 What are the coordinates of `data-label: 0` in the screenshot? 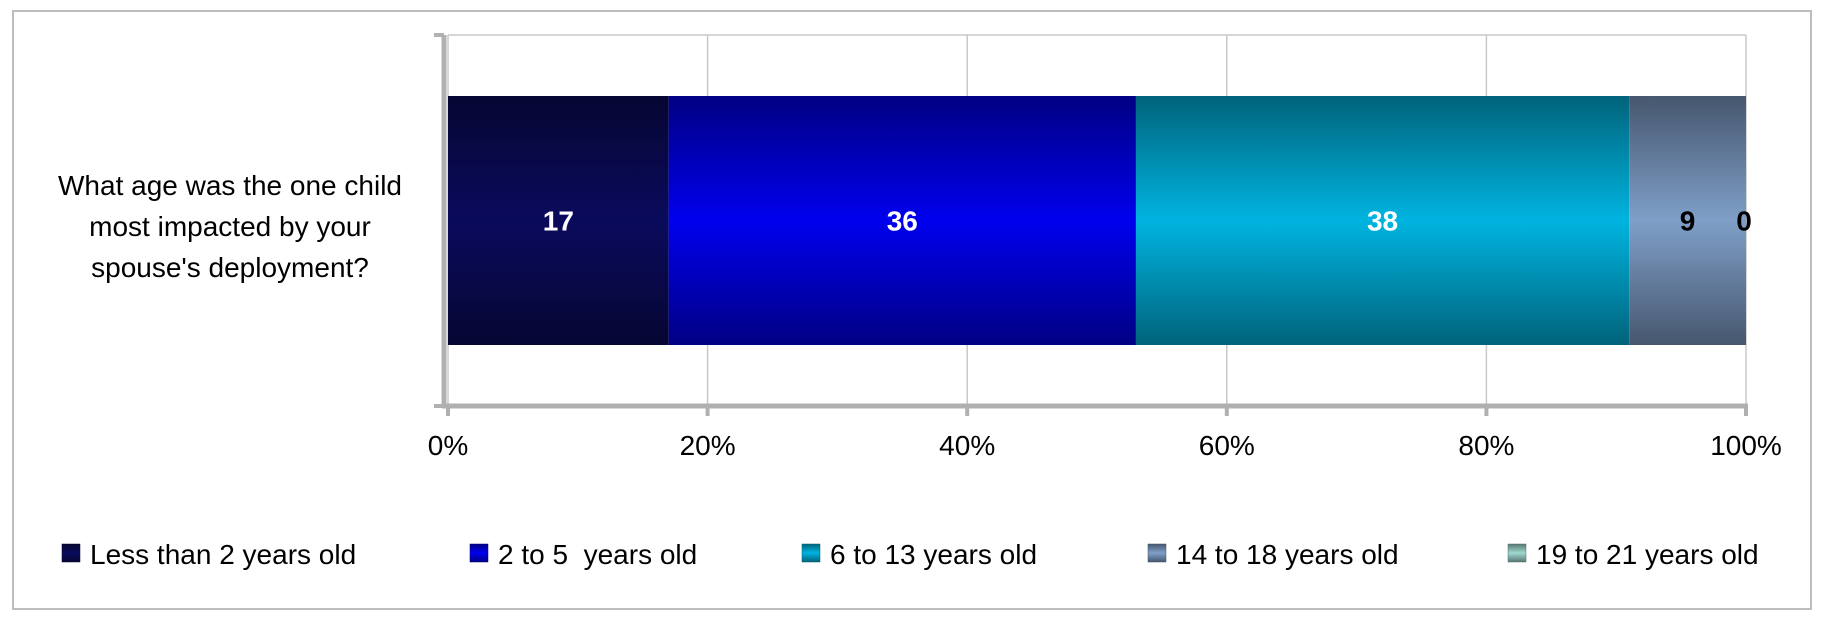 It's located at (1744, 221).